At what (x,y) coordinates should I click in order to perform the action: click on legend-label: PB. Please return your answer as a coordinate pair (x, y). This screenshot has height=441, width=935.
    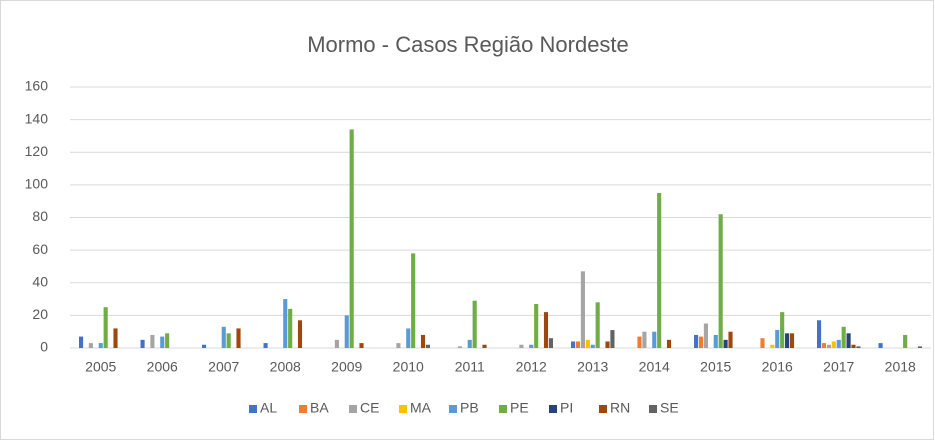
    Looking at the image, I should click on (469, 408).